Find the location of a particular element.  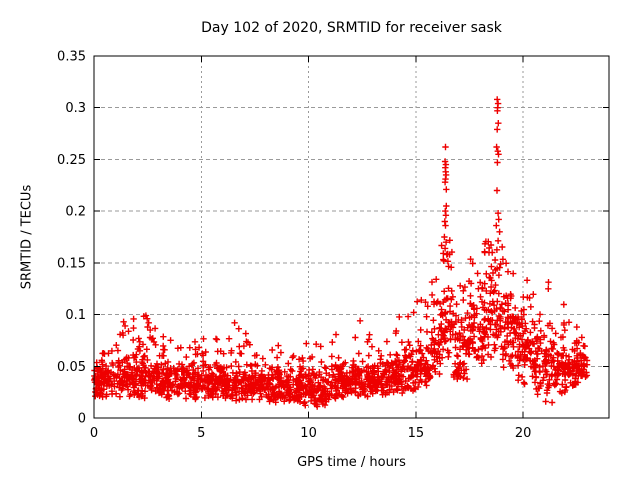

x-axis-label: GPS time / hours is located at coordinates (351, 462).